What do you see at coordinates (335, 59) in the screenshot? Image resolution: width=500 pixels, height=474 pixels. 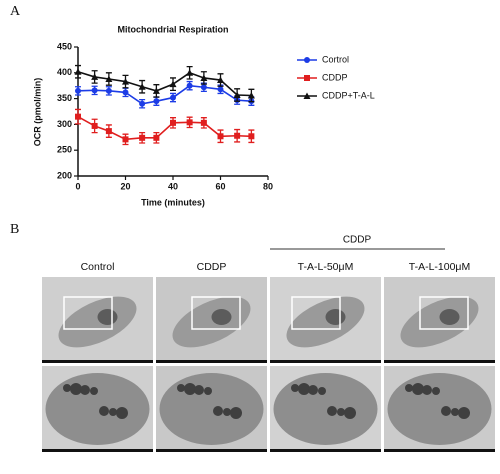 I see `legend-label: Cortrol` at bounding box center [335, 59].